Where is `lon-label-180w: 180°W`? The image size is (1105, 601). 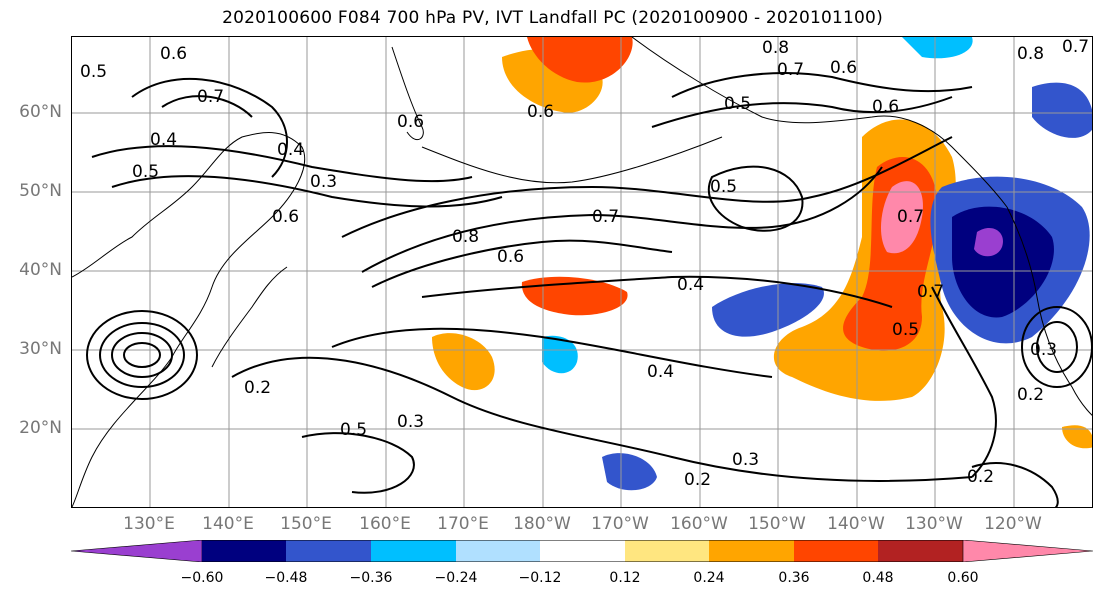 lon-label-180w: 180°W is located at coordinates (542, 524).